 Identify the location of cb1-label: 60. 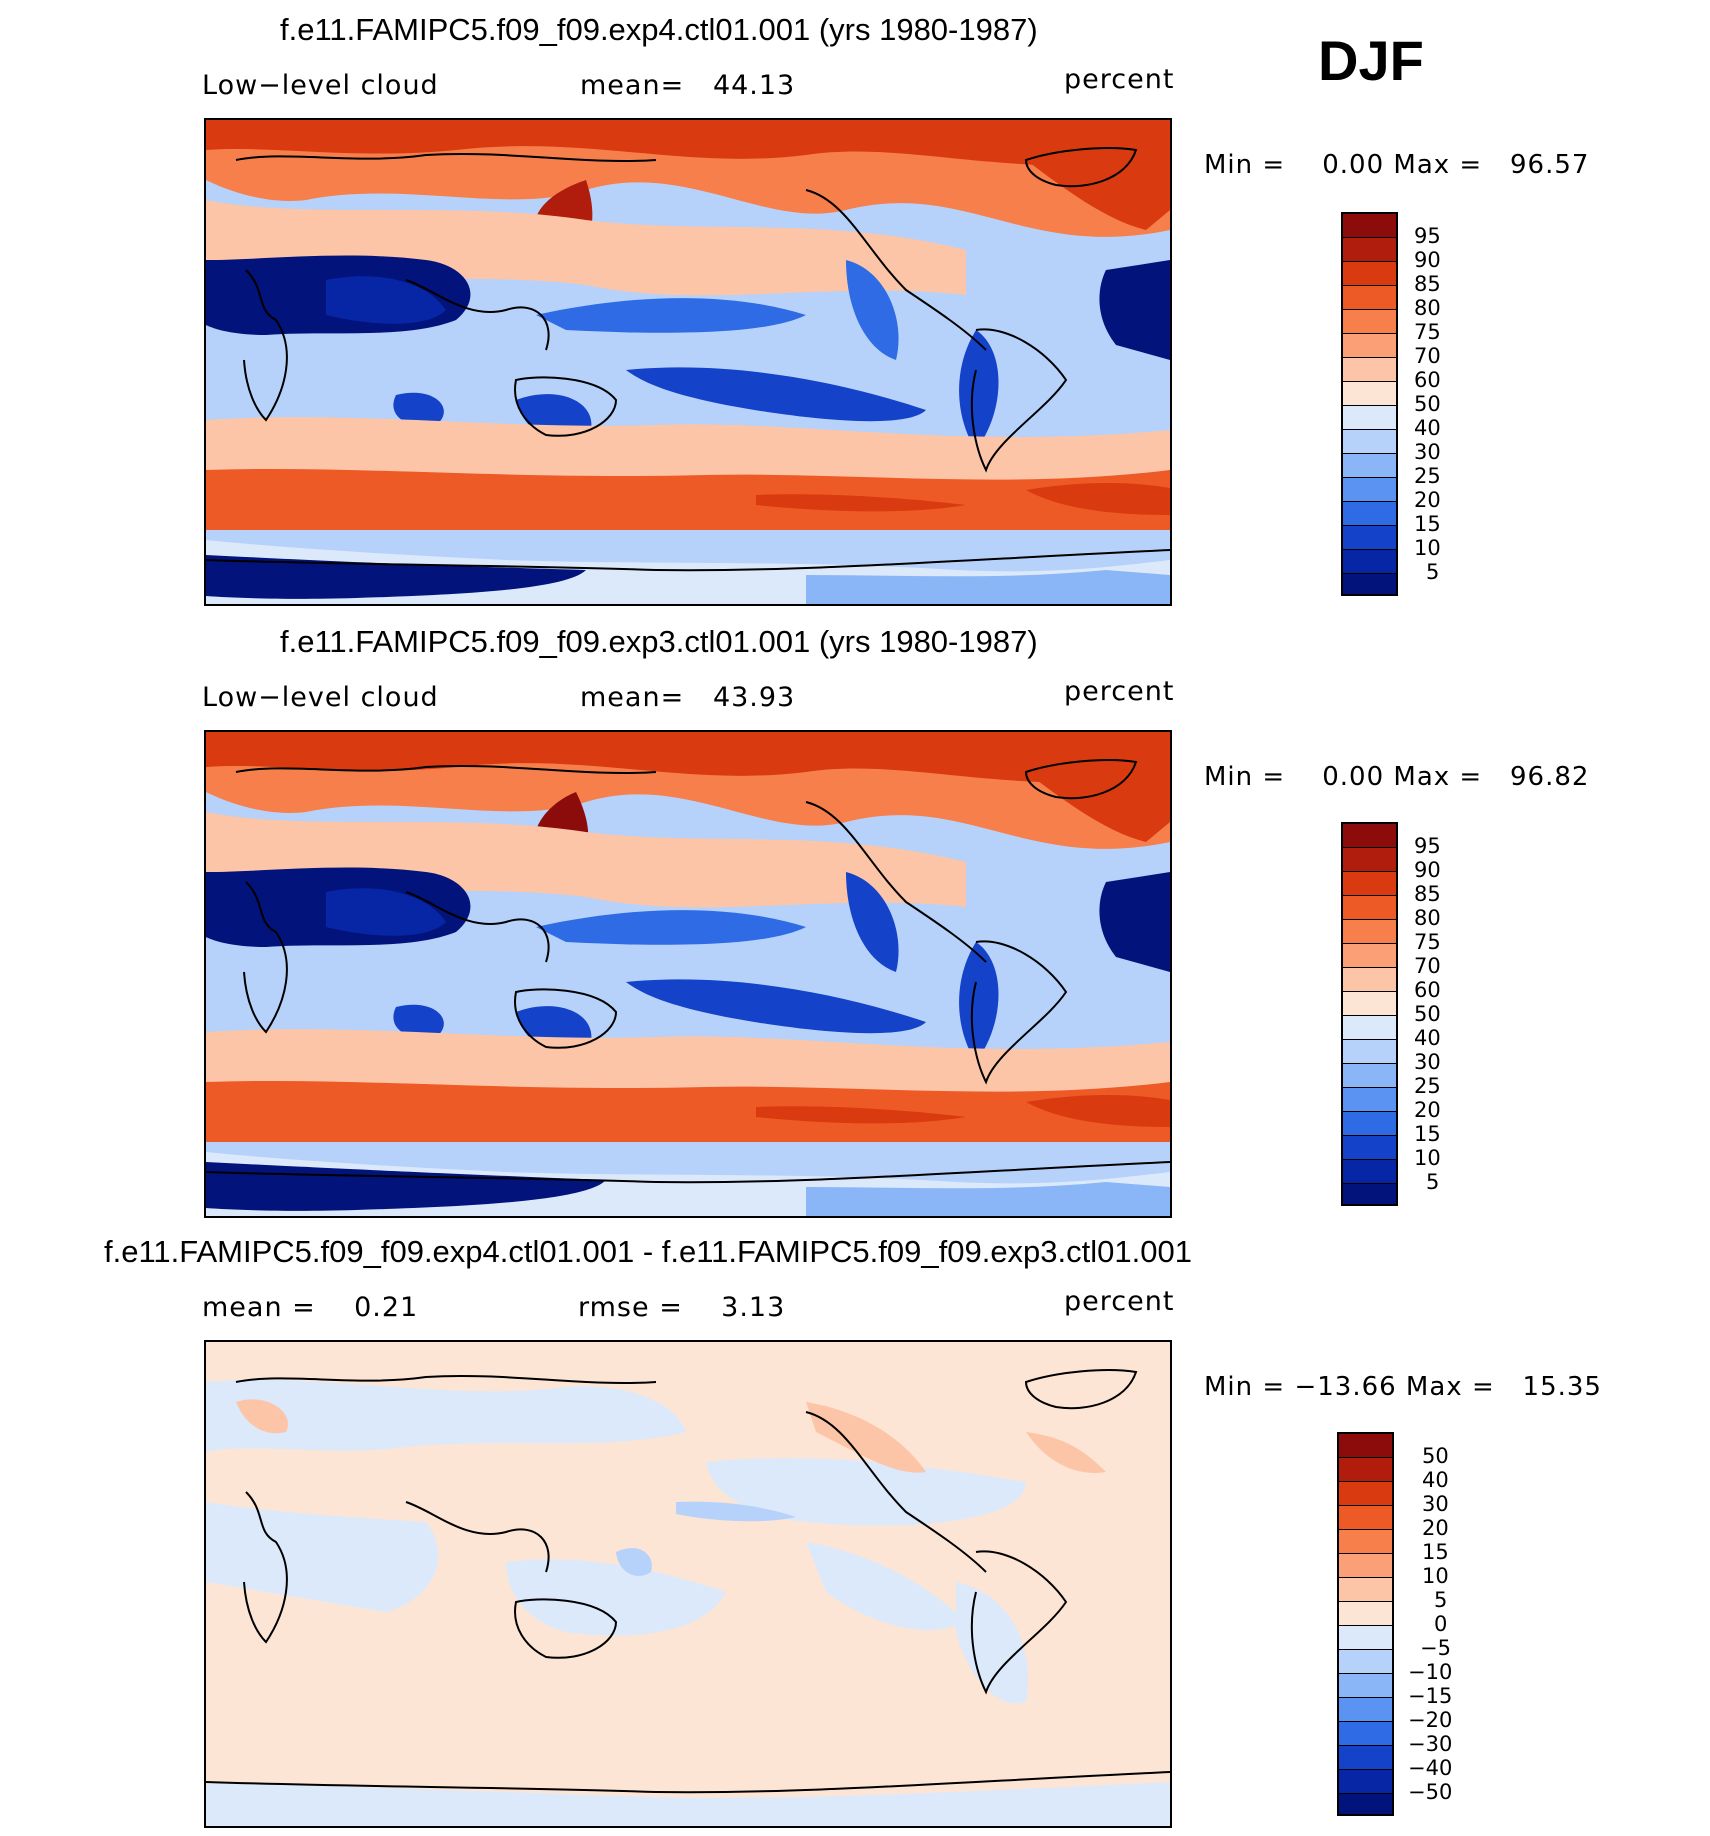
(1427, 380).